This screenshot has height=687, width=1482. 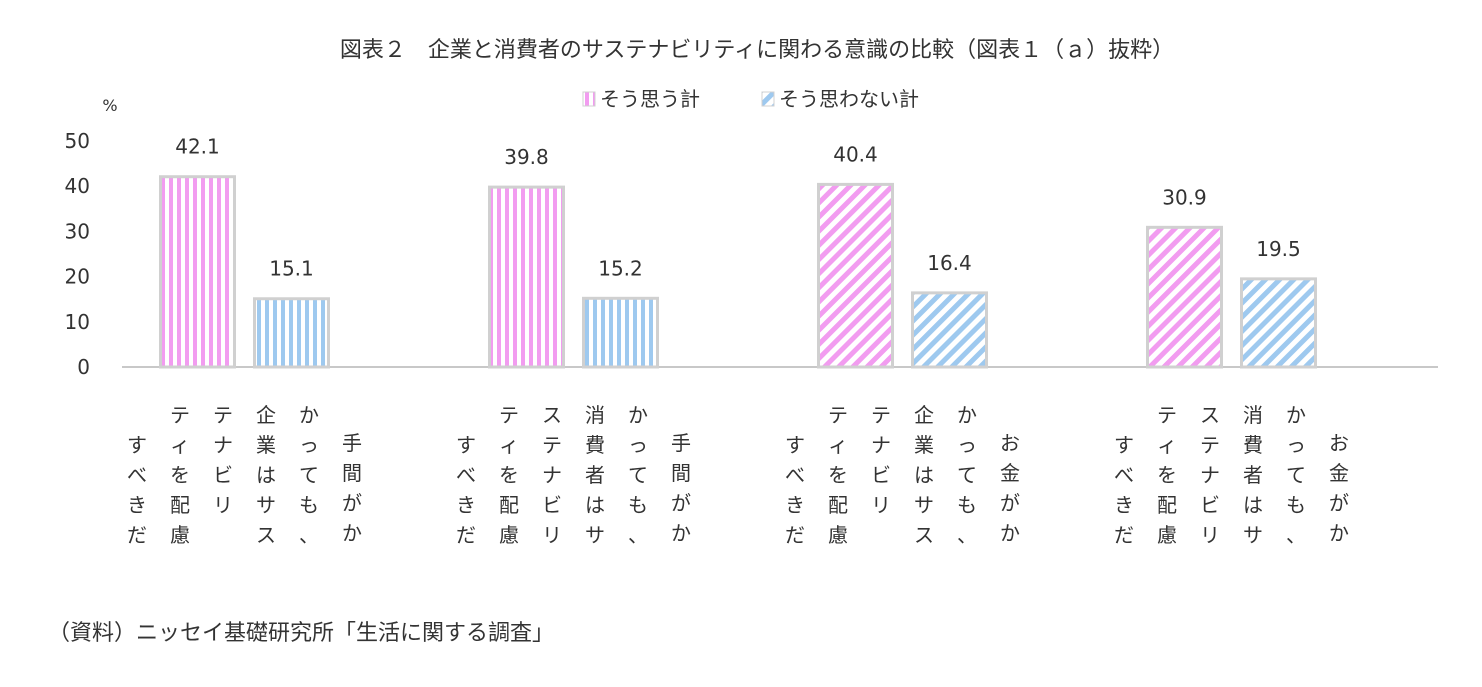 What do you see at coordinates (1010, 443) in the screenshot?
I see `category-label-char: お` at bounding box center [1010, 443].